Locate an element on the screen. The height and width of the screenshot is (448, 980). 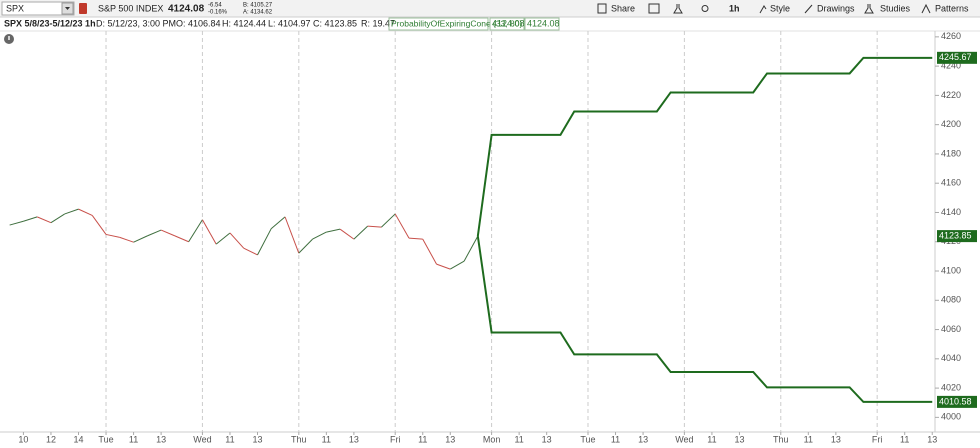
bid: B: 4105.27 is located at coordinates (258, 6).